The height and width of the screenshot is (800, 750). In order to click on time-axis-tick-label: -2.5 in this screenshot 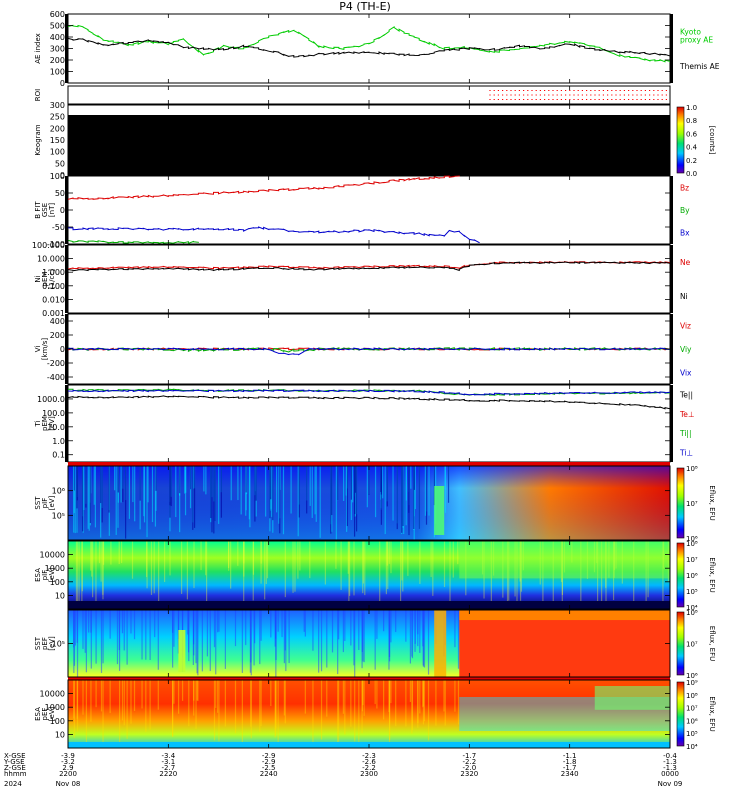, I will do `click(269, 768)`.